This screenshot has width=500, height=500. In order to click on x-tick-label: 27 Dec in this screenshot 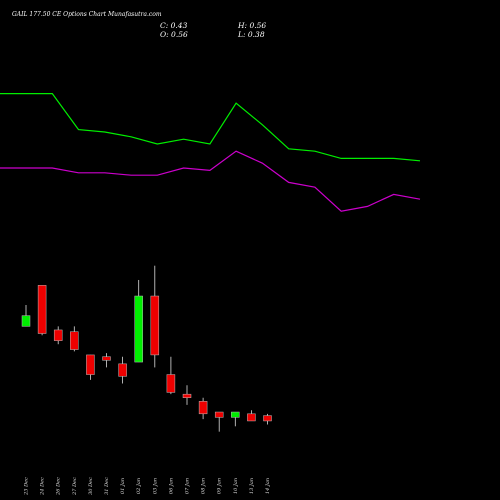, I will do `click(75, 486)`.